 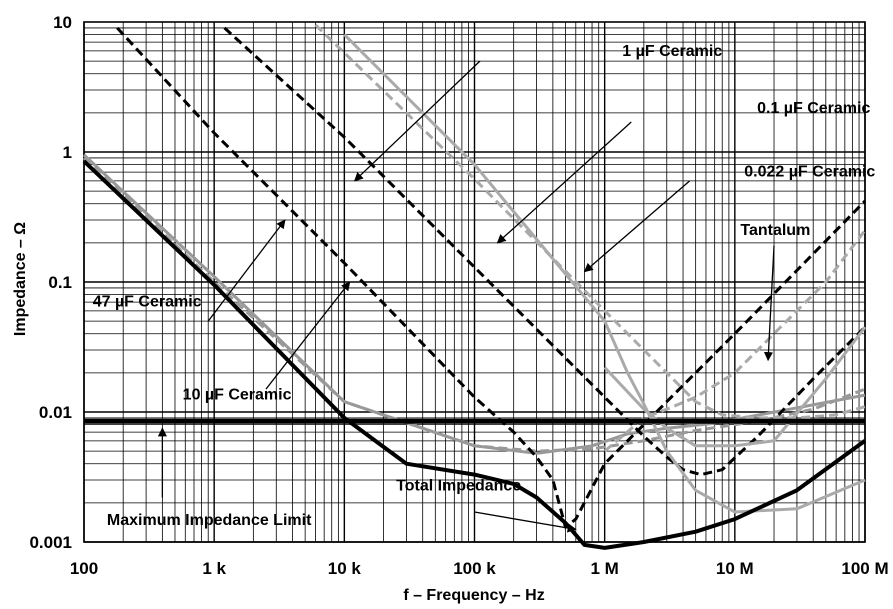 What do you see at coordinates (525, 522) in the screenshot?
I see `annotation-arrow-total` at bounding box center [525, 522].